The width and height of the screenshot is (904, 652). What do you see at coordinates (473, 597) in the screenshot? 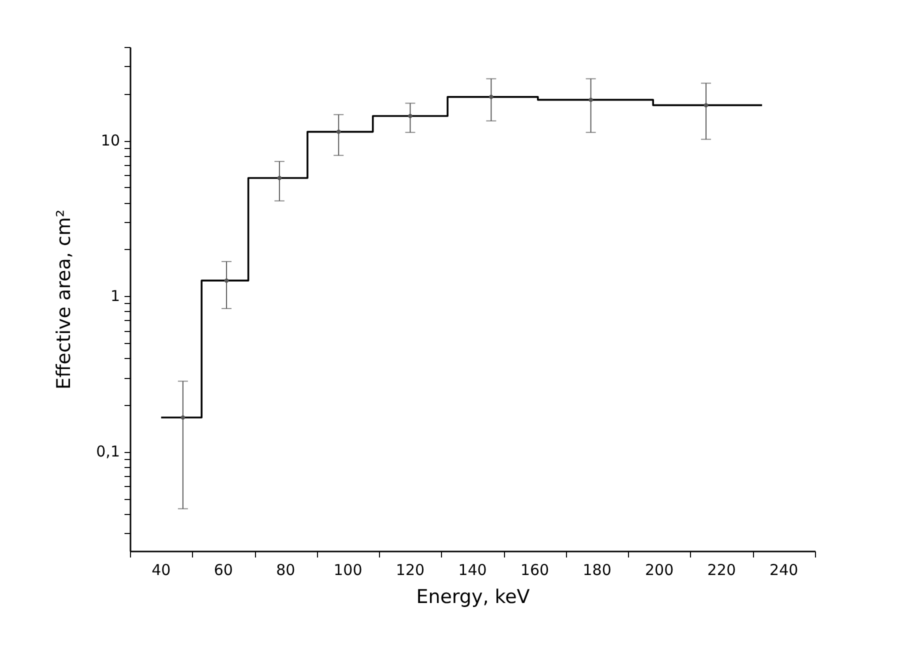
I see `x-axis-title: Energy, keV` at bounding box center [473, 597].